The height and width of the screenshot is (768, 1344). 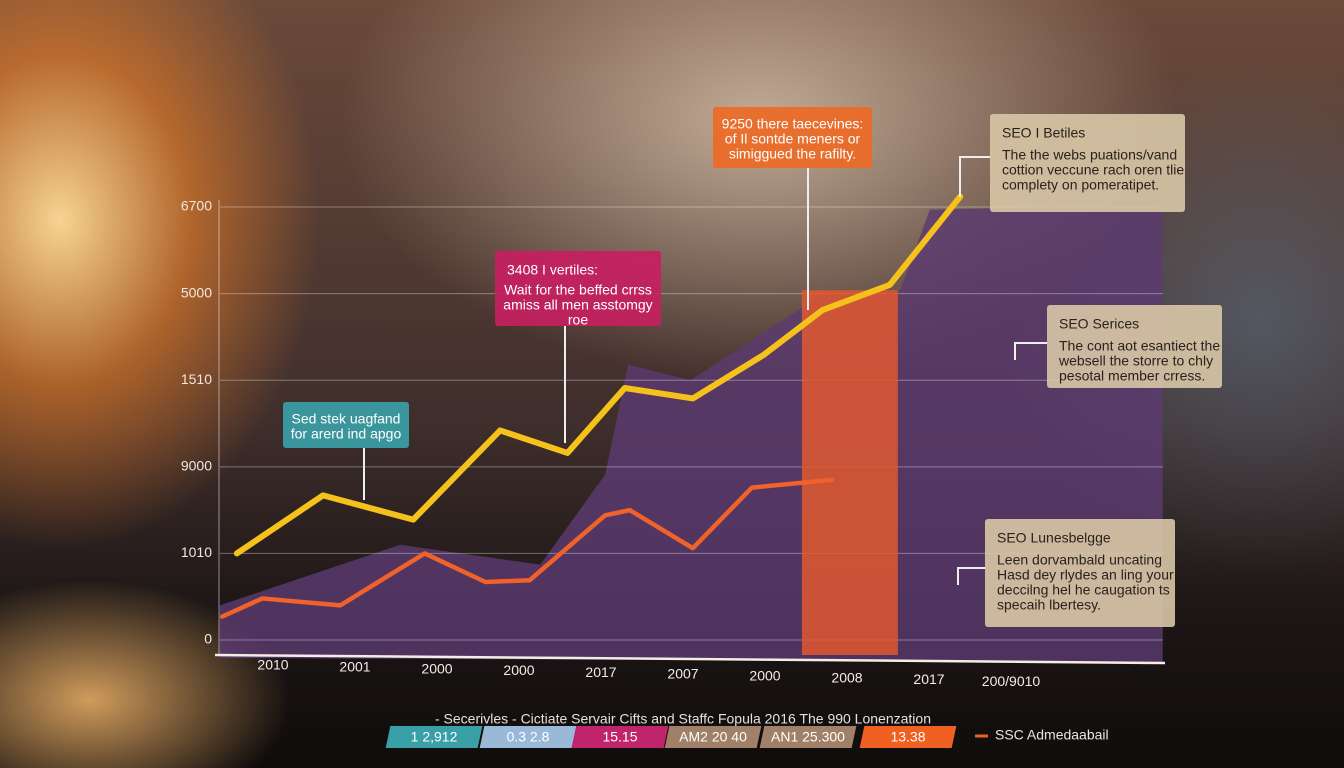 What do you see at coordinates (272, 665) in the screenshot?
I see `x-tick-label: 2010` at bounding box center [272, 665].